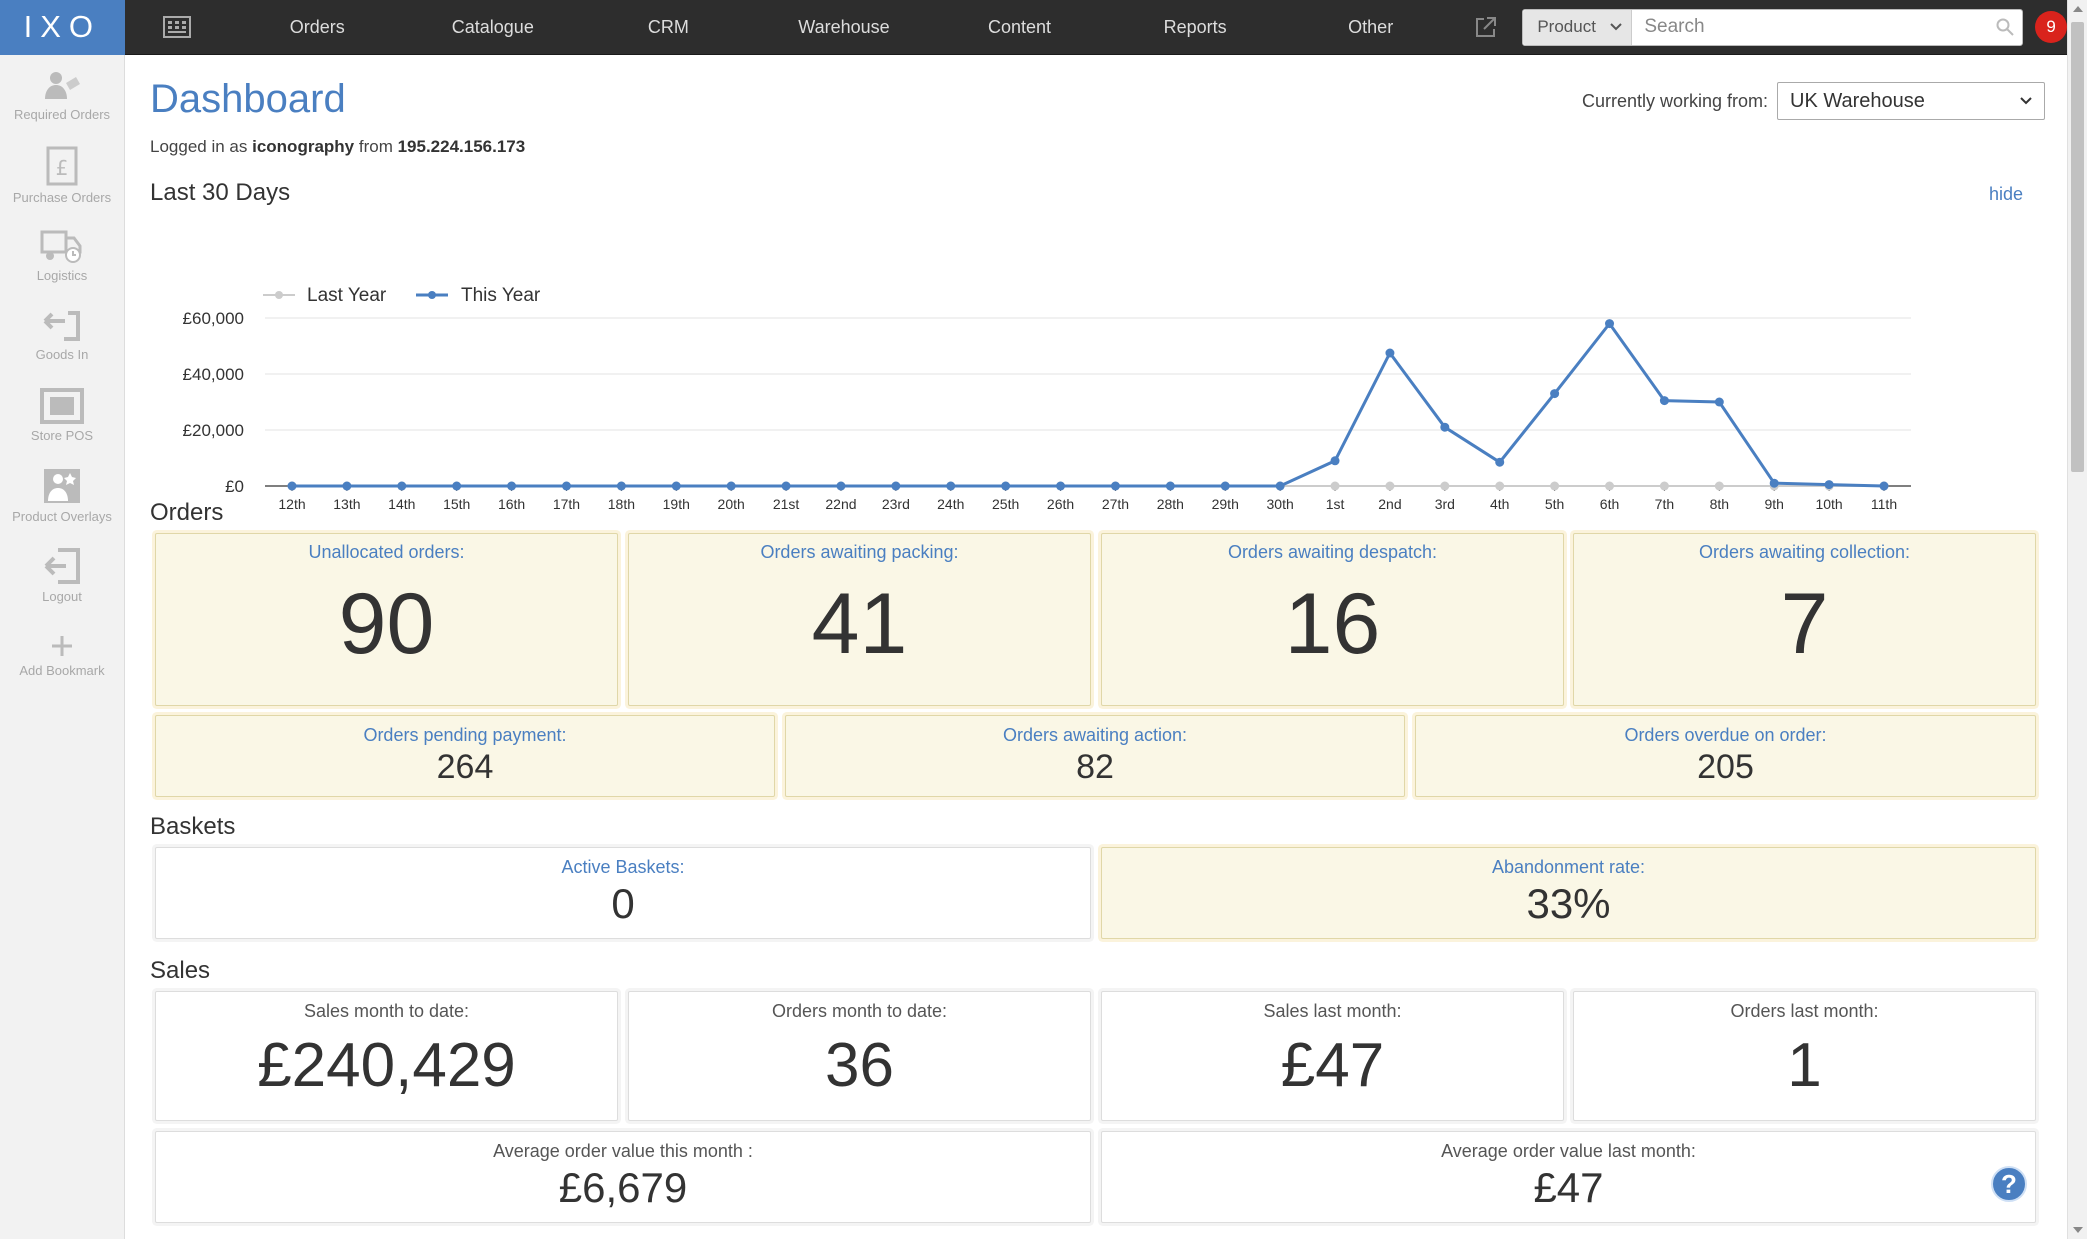 Image resolution: width=2087 pixels, height=1239 pixels. I want to click on tile-value: 1, so click(1804, 1065).